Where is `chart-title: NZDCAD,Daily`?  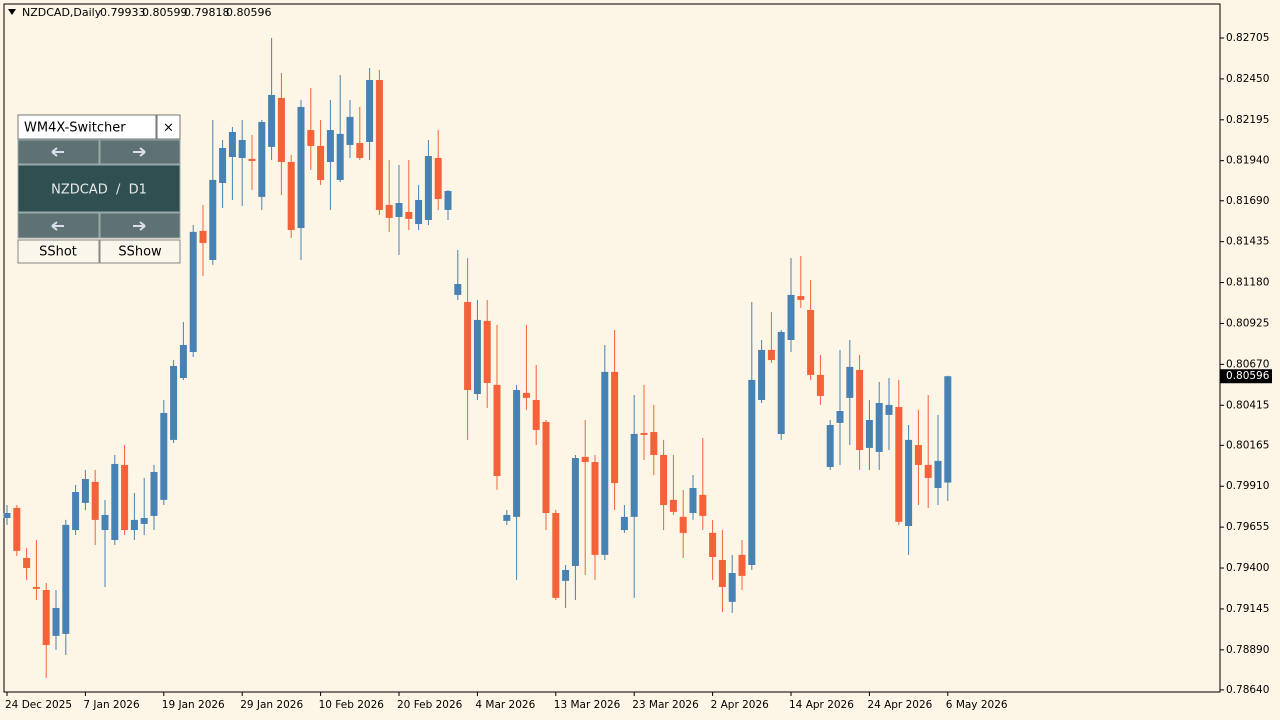 chart-title: NZDCAD,Daily is located at coordinates (62, 12).